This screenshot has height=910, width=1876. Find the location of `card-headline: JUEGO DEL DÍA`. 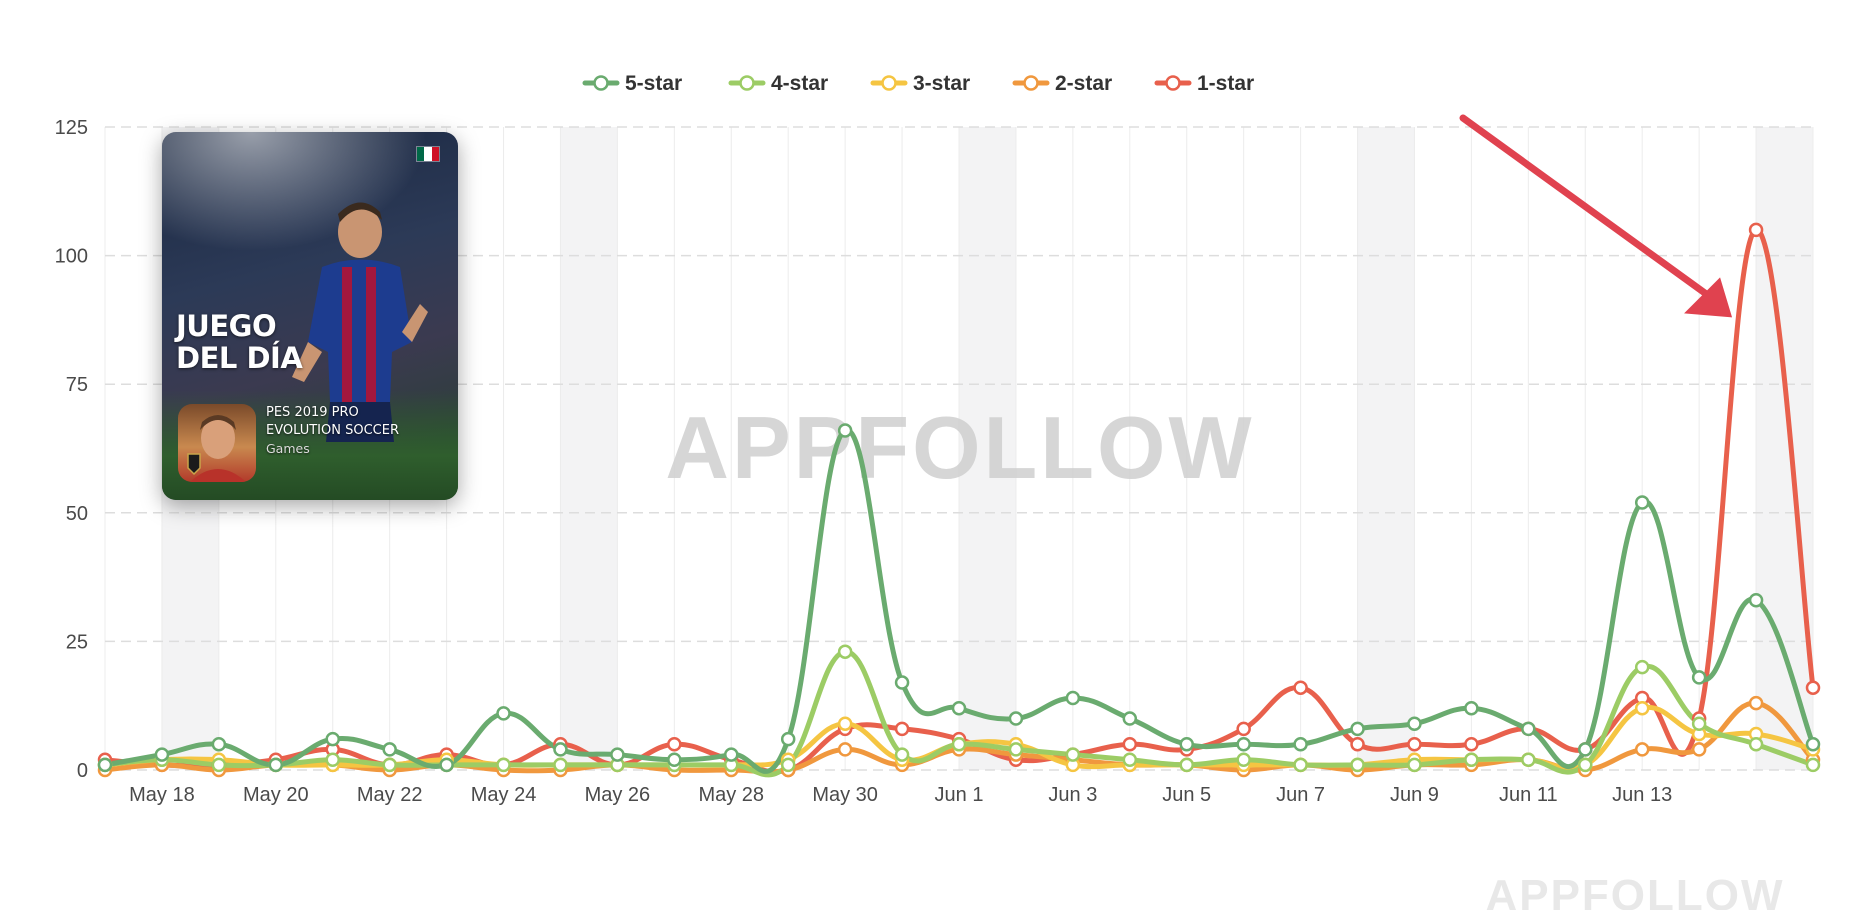

card-headline: JUEGO DEL DÍA is located at coordinates (239, 342).